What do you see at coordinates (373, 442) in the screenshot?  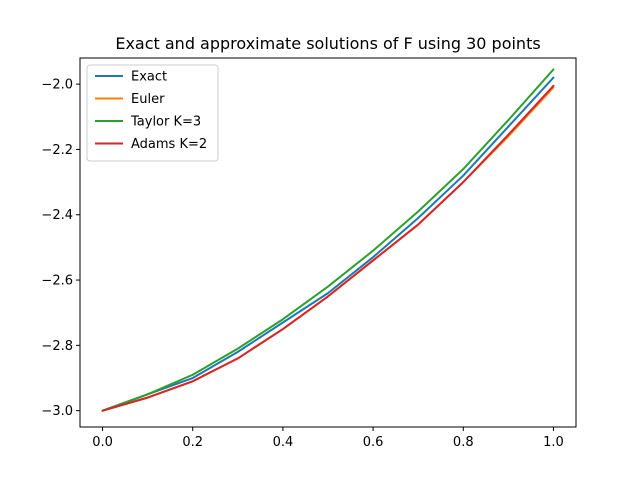 I see `x-tick-label: 0.6` at bounding box center [373, 442].